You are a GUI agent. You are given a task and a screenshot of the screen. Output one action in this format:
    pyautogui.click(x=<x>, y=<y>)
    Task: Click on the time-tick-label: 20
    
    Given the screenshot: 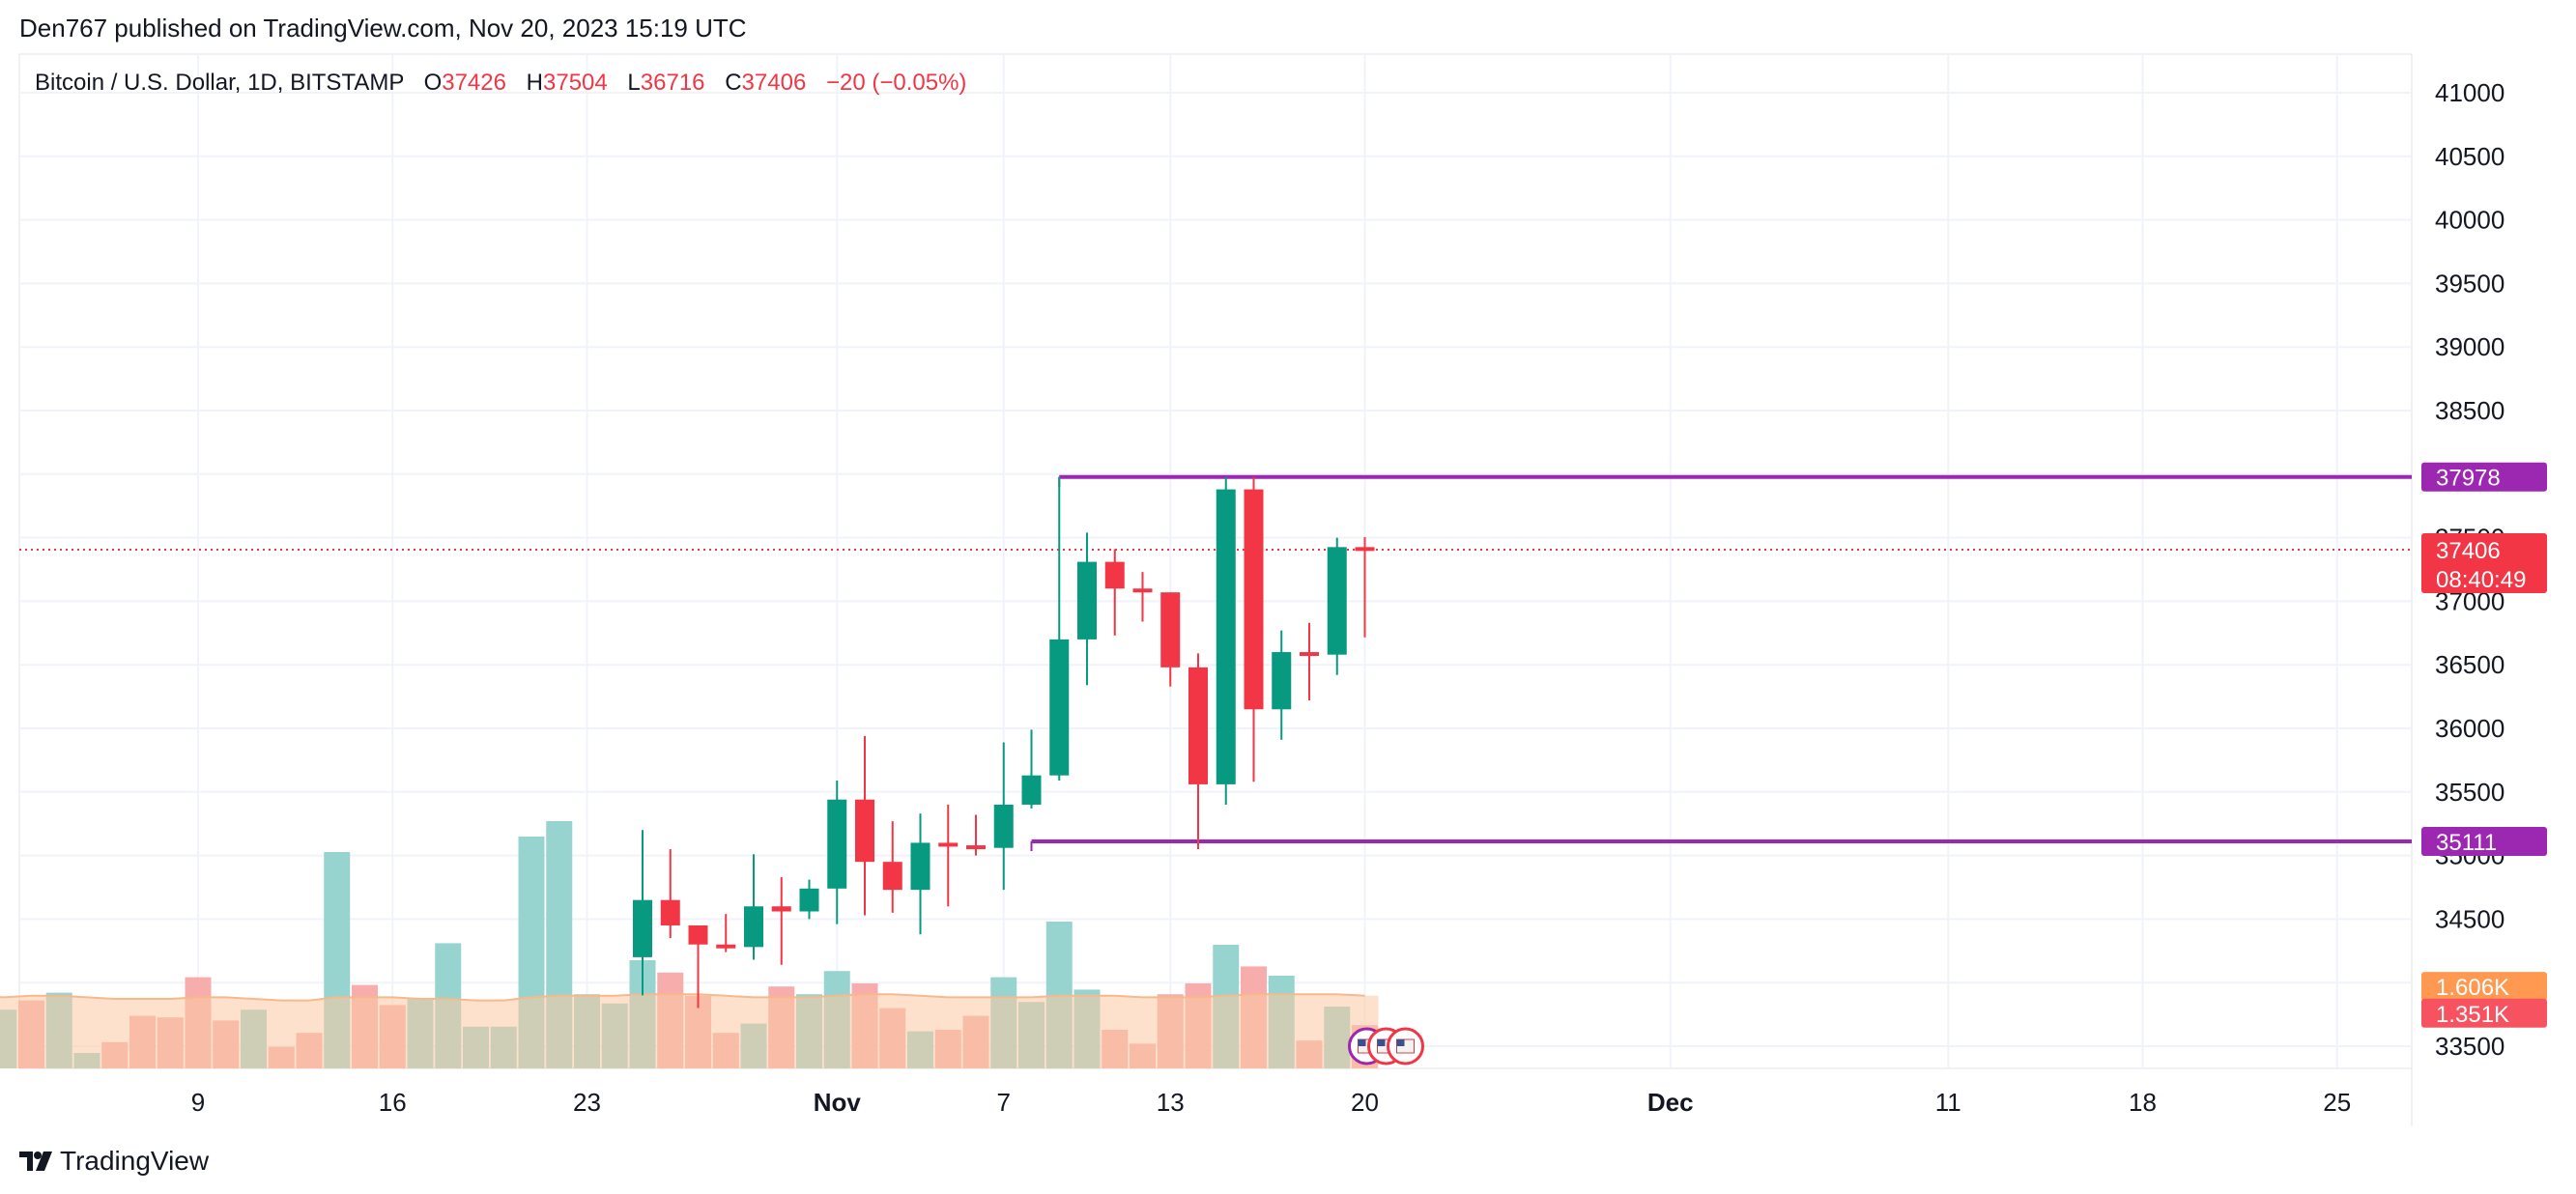 What is the action you would take?
    pyautogui.click(x=1365, y=1103)
    